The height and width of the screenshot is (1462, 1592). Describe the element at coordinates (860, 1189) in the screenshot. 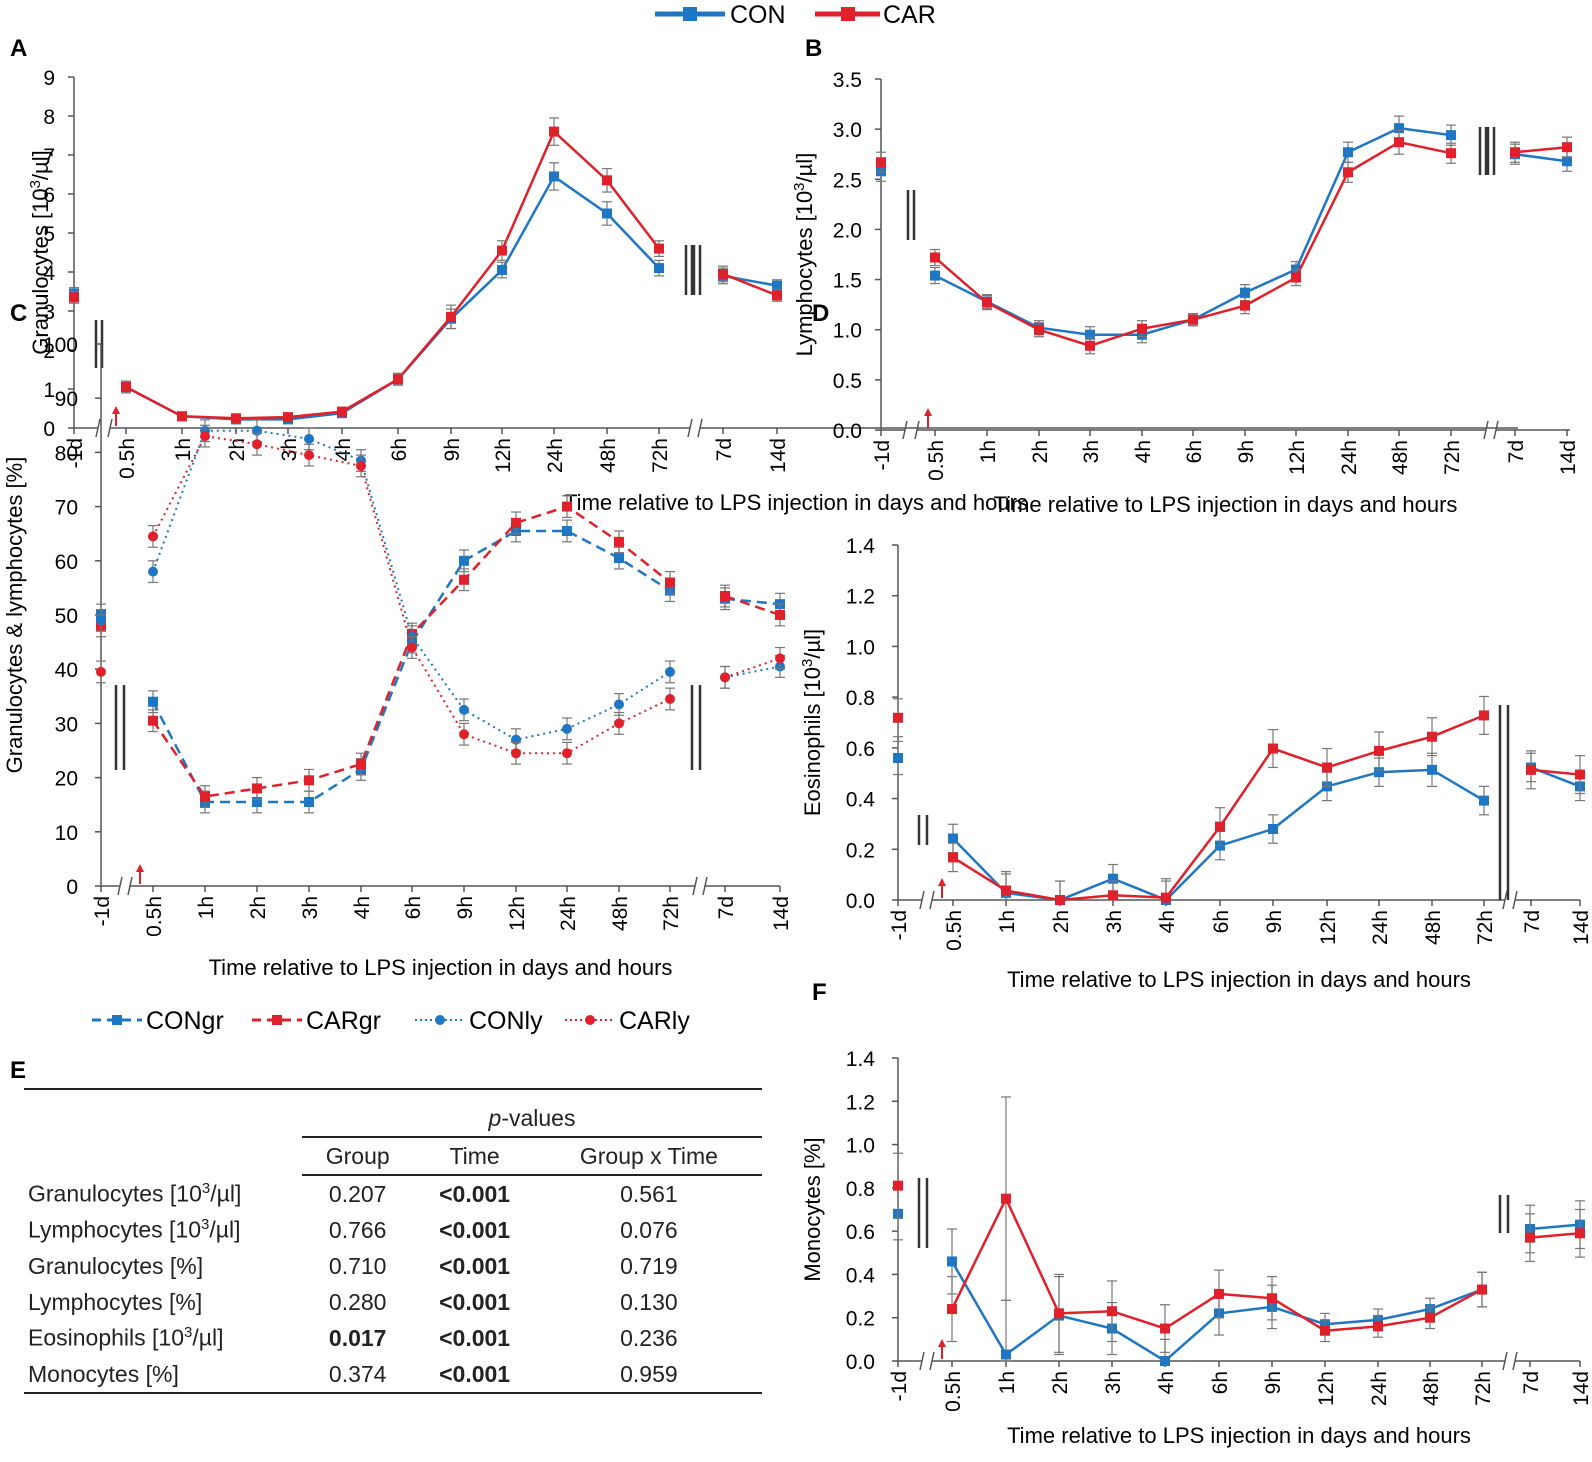

I see `y-tick-label: 0.8` at that location.